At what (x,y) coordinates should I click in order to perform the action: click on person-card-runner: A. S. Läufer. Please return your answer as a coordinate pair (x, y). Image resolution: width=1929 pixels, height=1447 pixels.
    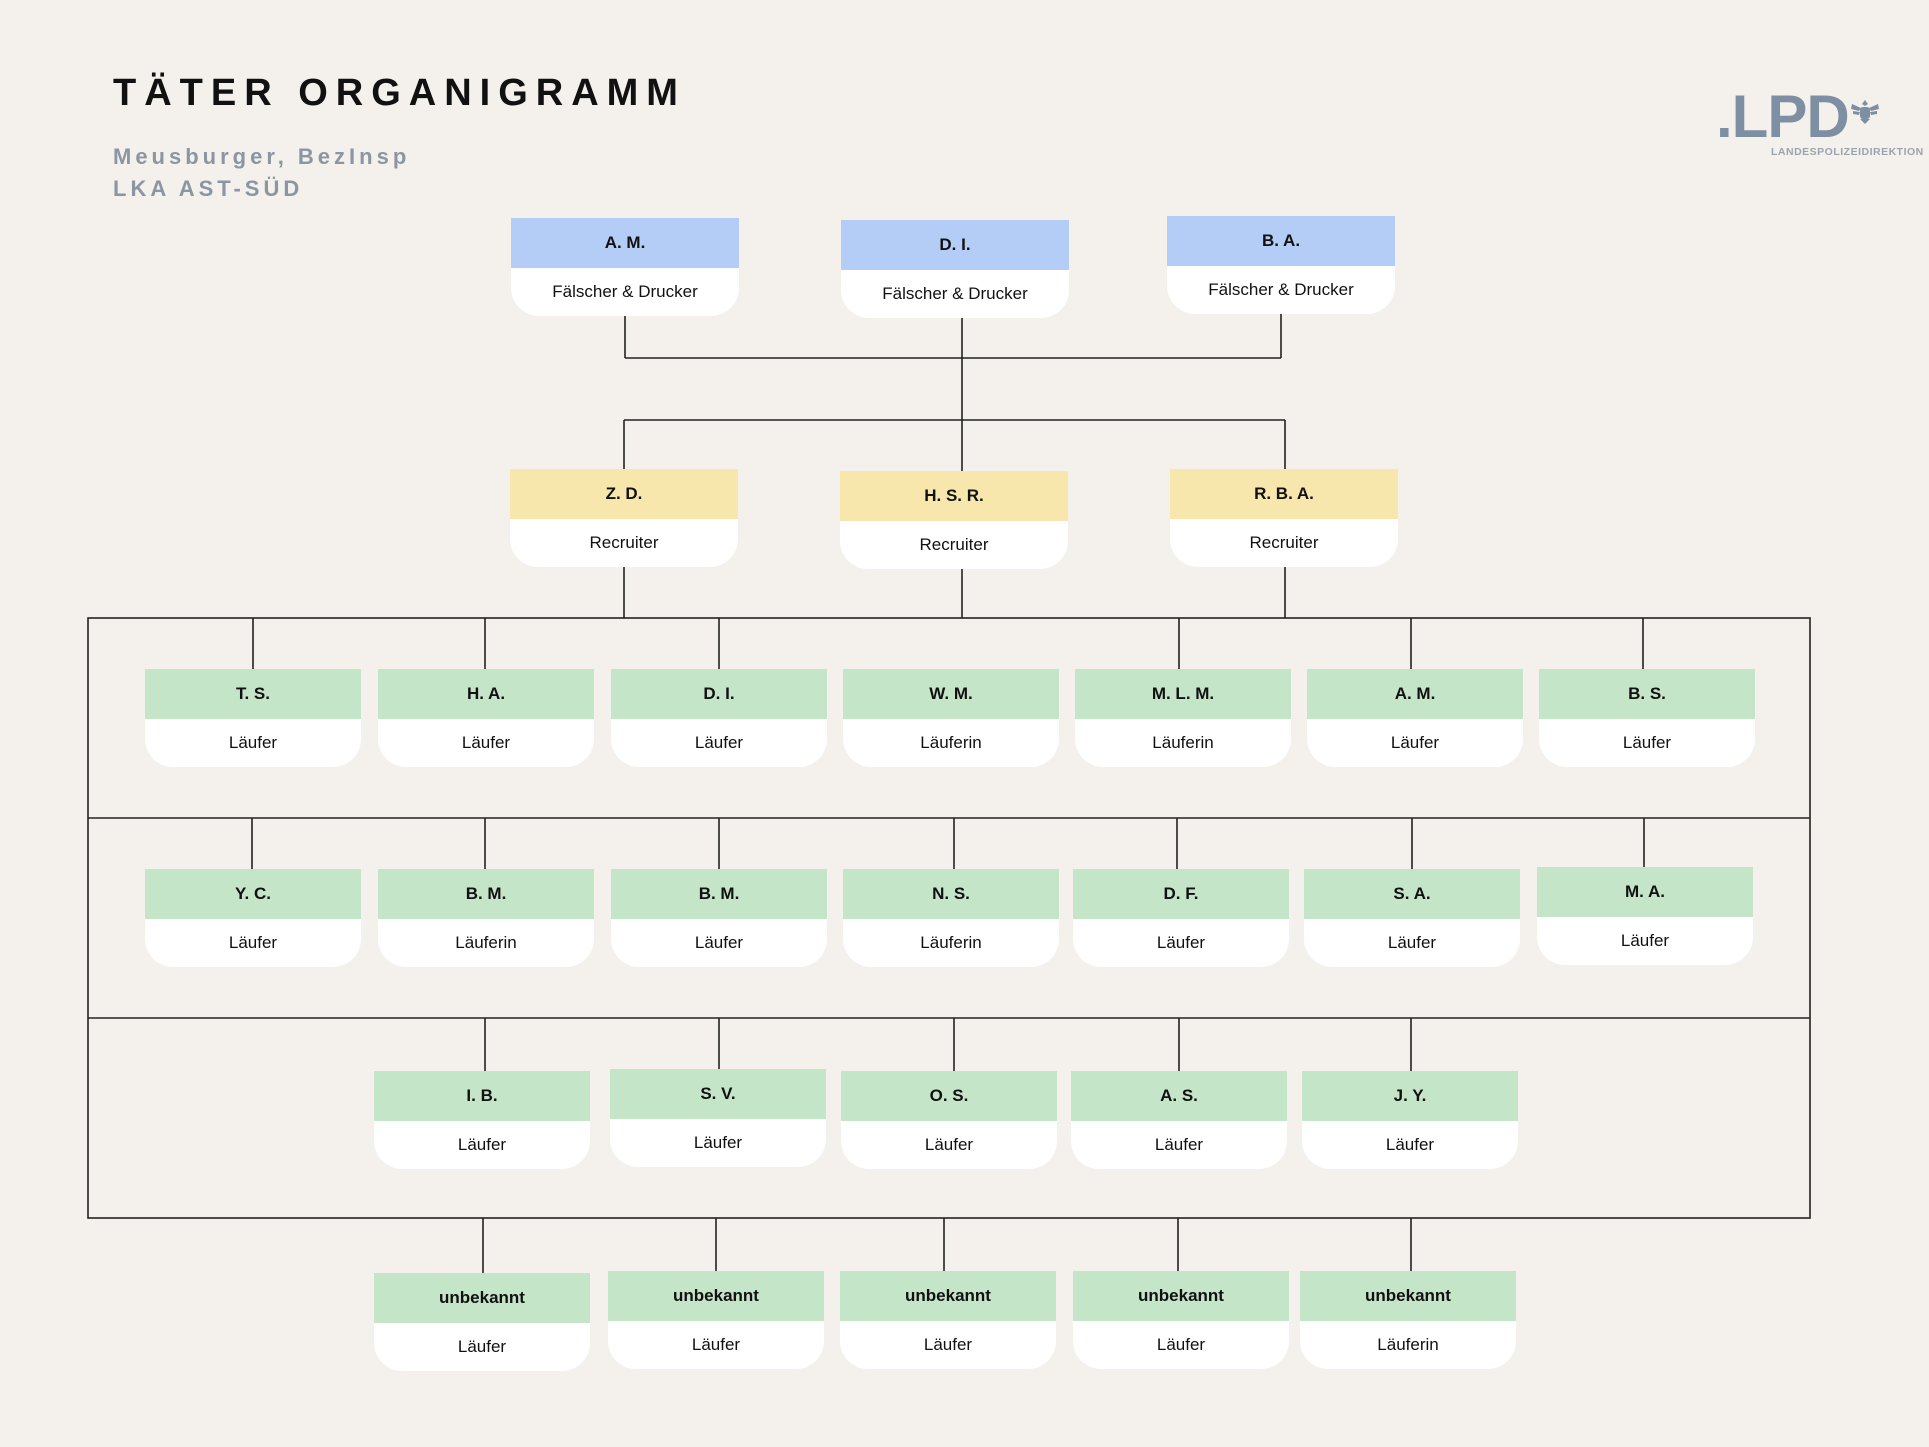
    Looking at the image, I should click on (1179, 1120).